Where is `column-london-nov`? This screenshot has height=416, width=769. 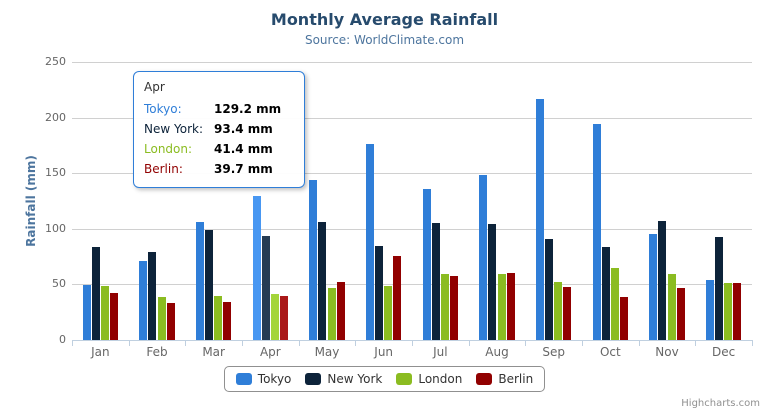
column-london-nov is located at coordinates (671, 307).